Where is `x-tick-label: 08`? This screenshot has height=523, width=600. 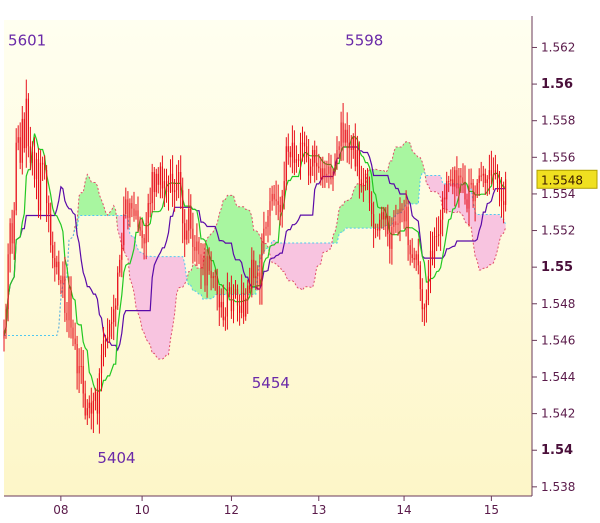
x-tick-label: 08 is located at coordinates (60, 510).